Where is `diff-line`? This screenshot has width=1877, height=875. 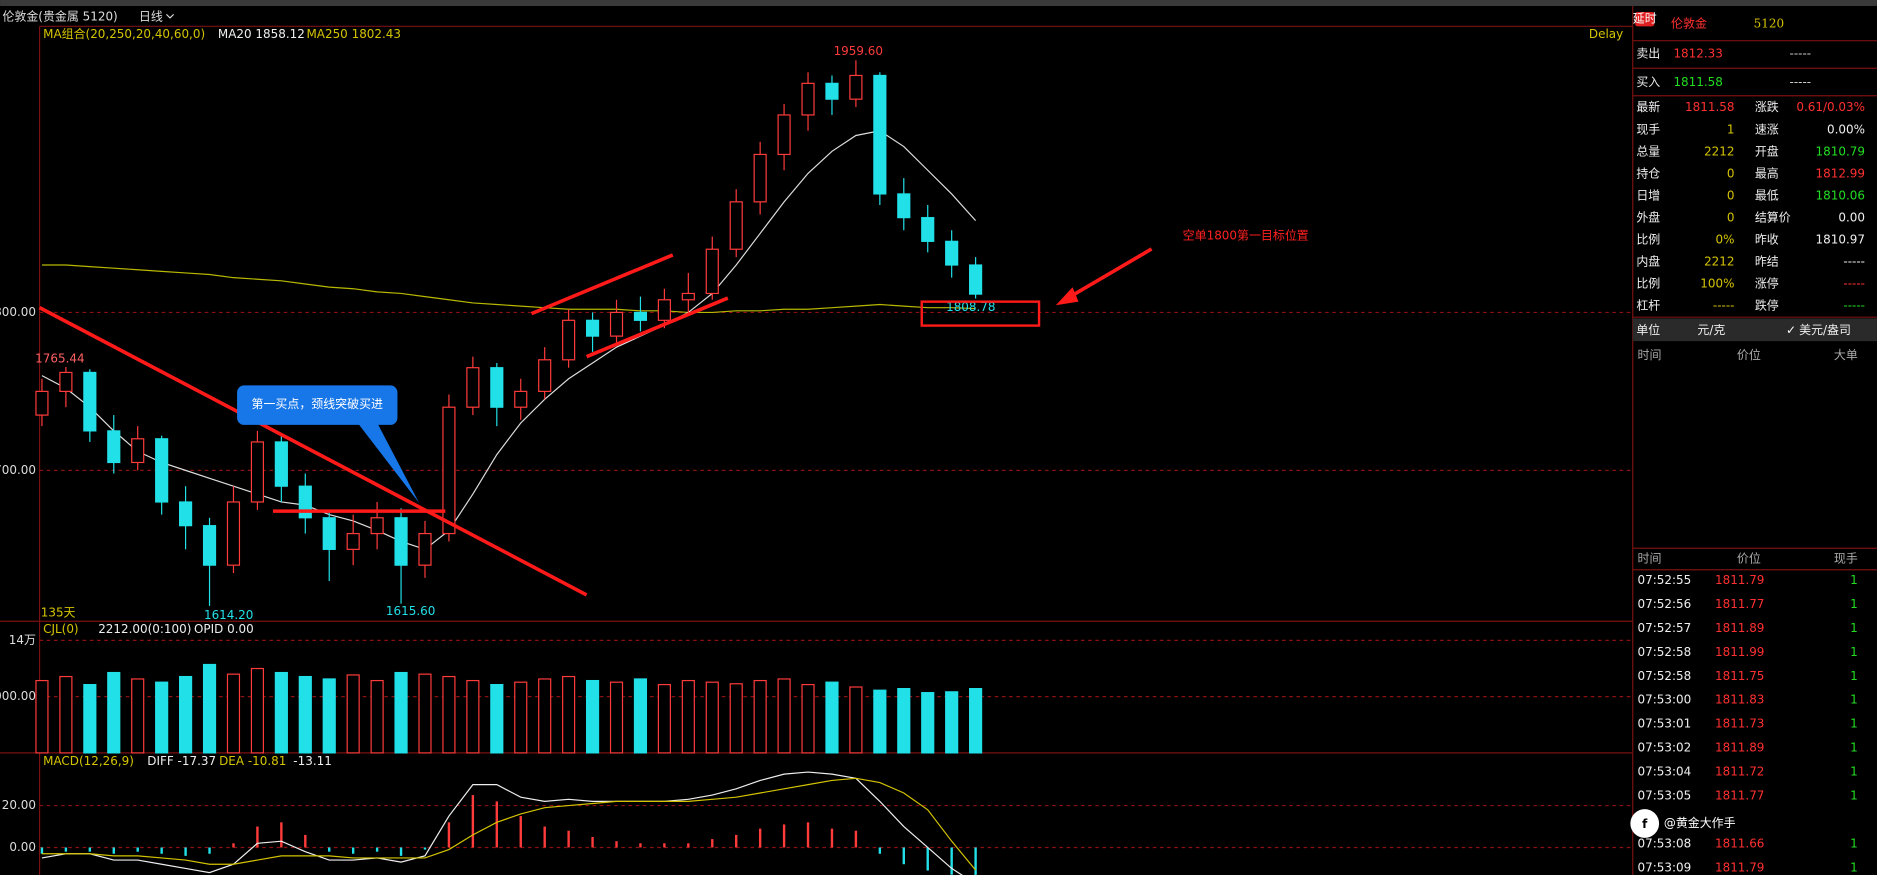
diff-line is located at coordinates (502, 823).